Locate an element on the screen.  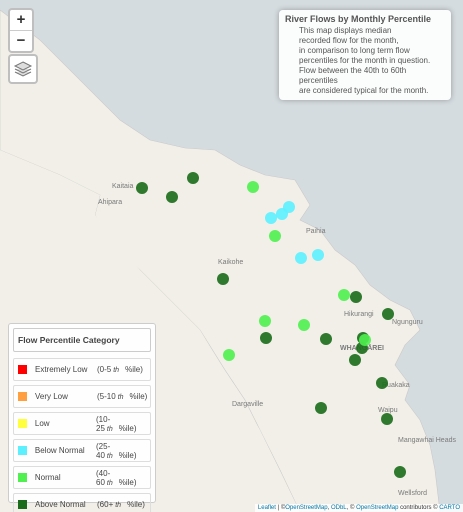
range-start: (40-60 is located at coordinates (103, 477).